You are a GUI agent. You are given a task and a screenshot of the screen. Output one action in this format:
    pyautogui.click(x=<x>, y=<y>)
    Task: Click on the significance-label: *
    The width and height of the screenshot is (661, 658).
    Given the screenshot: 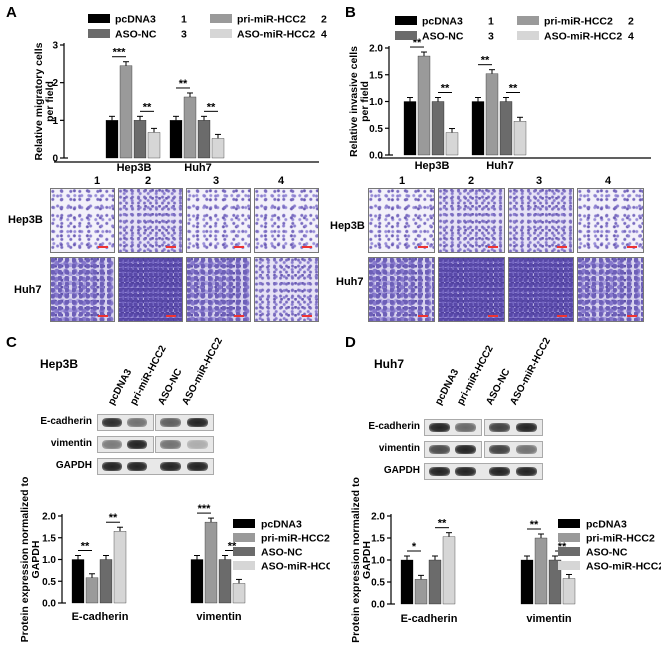 What is the action you would take?
    pyautogui.click(x=414, y=547)
    